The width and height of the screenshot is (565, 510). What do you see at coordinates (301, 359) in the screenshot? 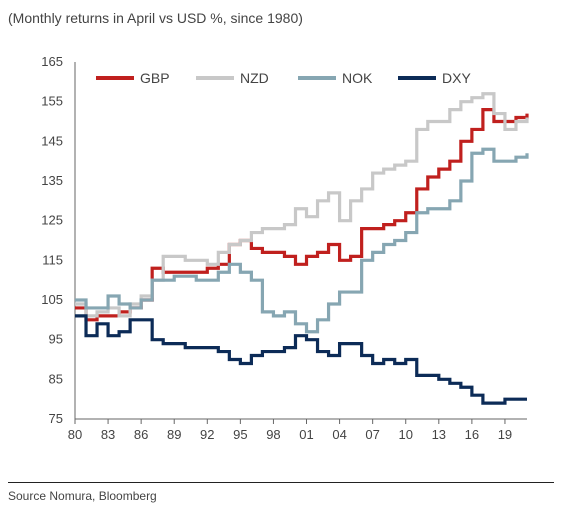
I see `series-line-dxy` at bounding box center [301, 359].